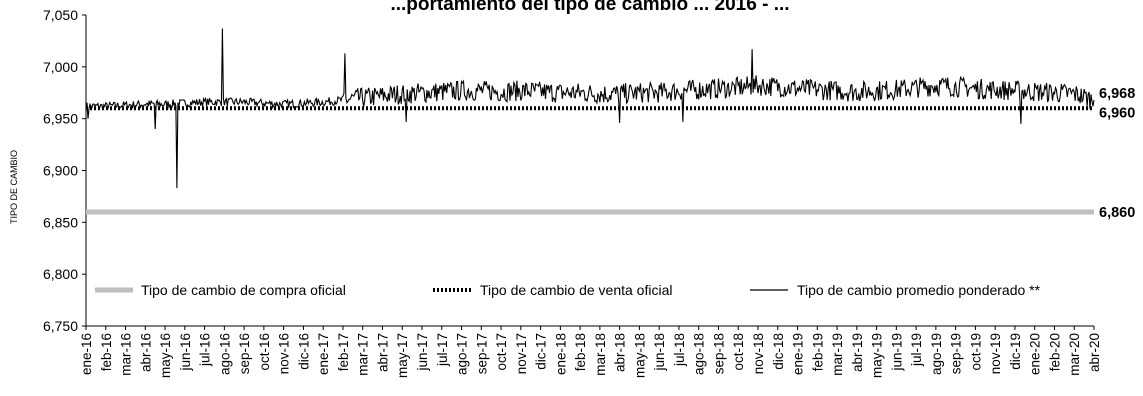 This screenshot has width=1143, height=396. I want to click on x-tick-label: ene-16, so click(86, 354).